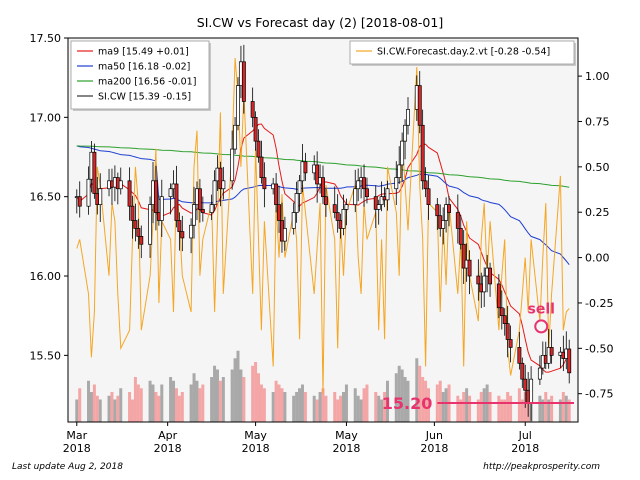 Image resolution: width=640 pixels, height=480 pixels. I want to click on source-link: http://peakprosperity.com, so click(541, 467).